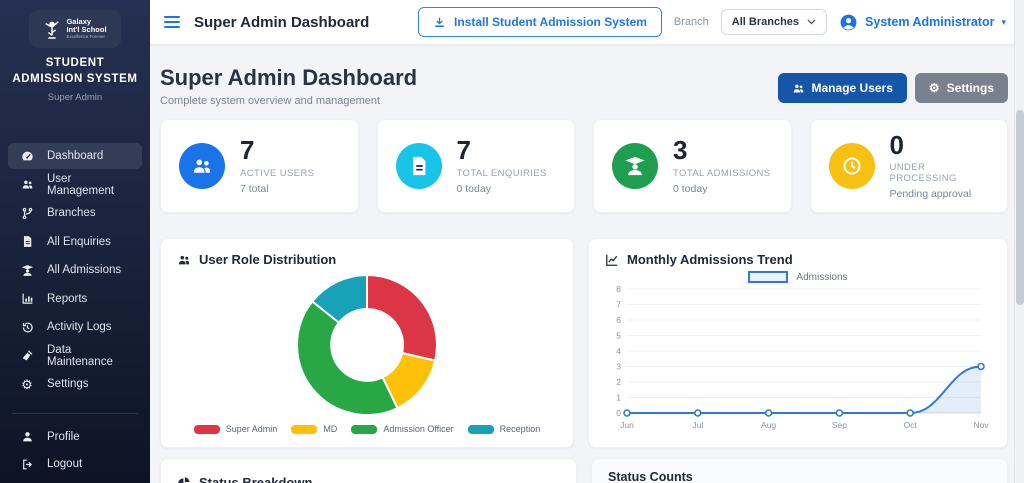 The image size is (1024, 483). I want to click on sidebar-item-activity-logs: Activity Logs, so click(75, 327).